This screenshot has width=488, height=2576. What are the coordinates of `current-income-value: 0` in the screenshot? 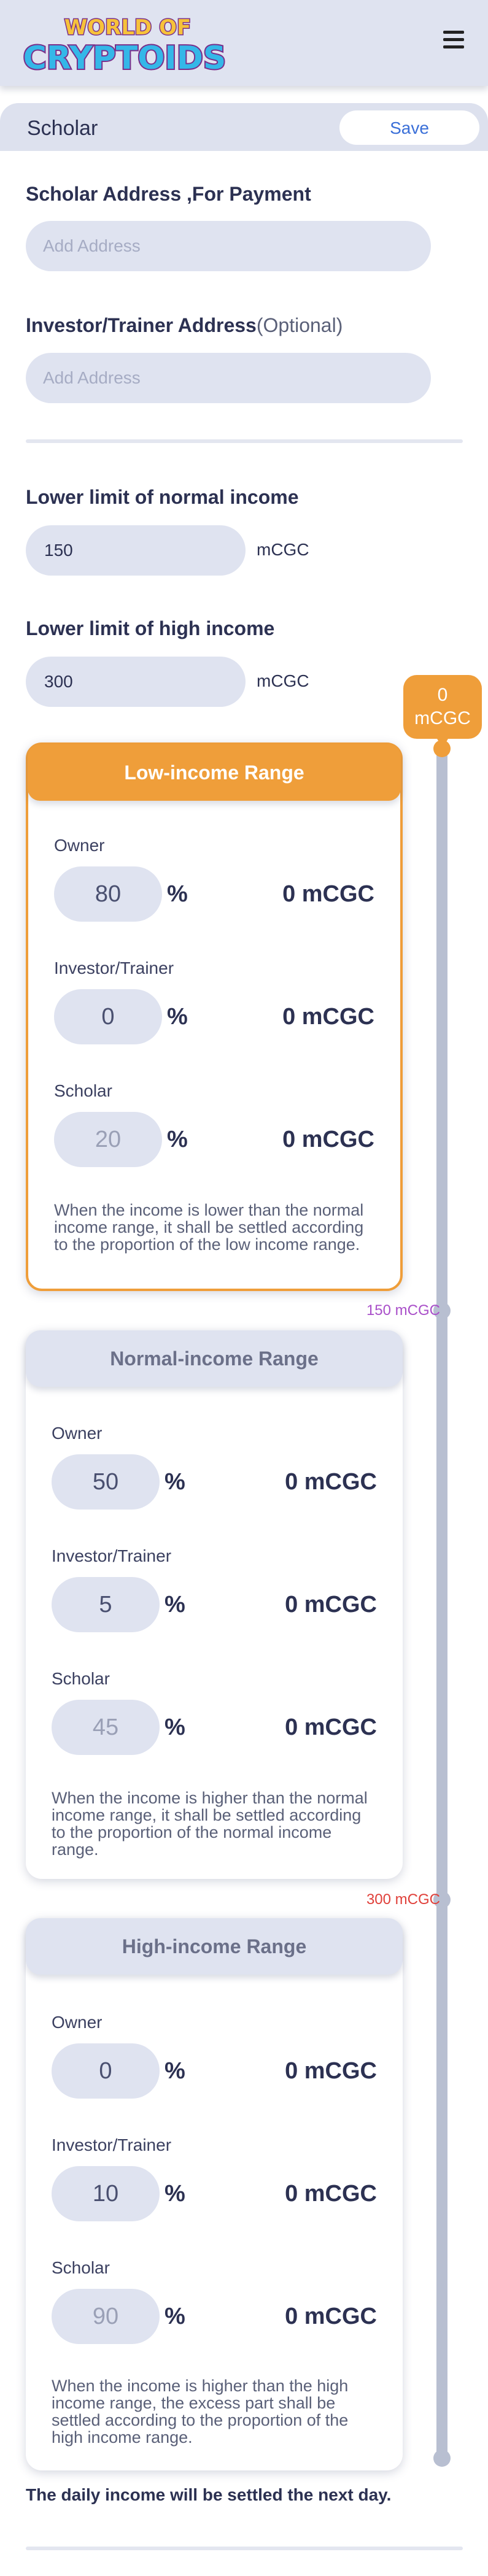 It's located at (442, 695).